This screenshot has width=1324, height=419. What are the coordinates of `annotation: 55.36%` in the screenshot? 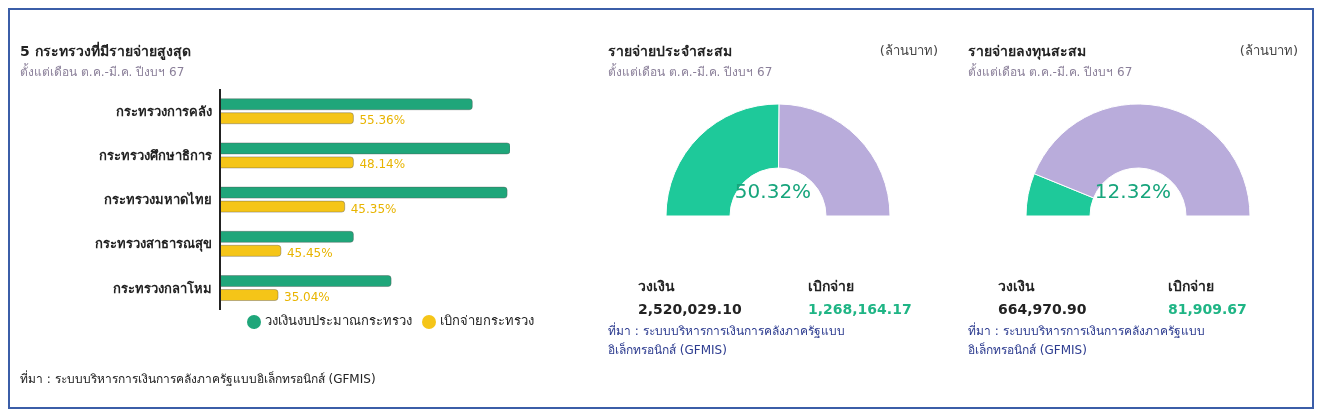 It's located at (382, 120).